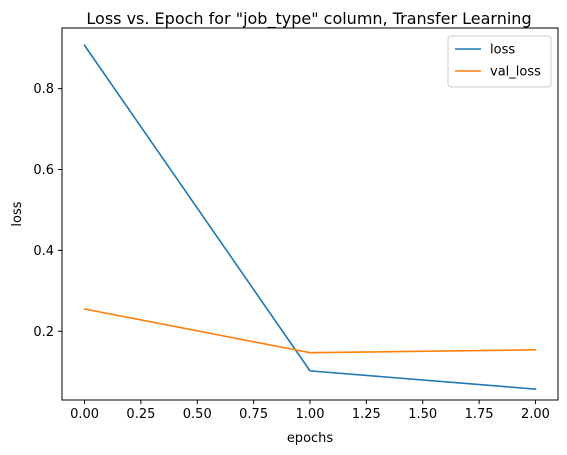  Describe the element at coordinates (310, 438) in the screenshot. I see `x-axis-label: epochs` at that location.